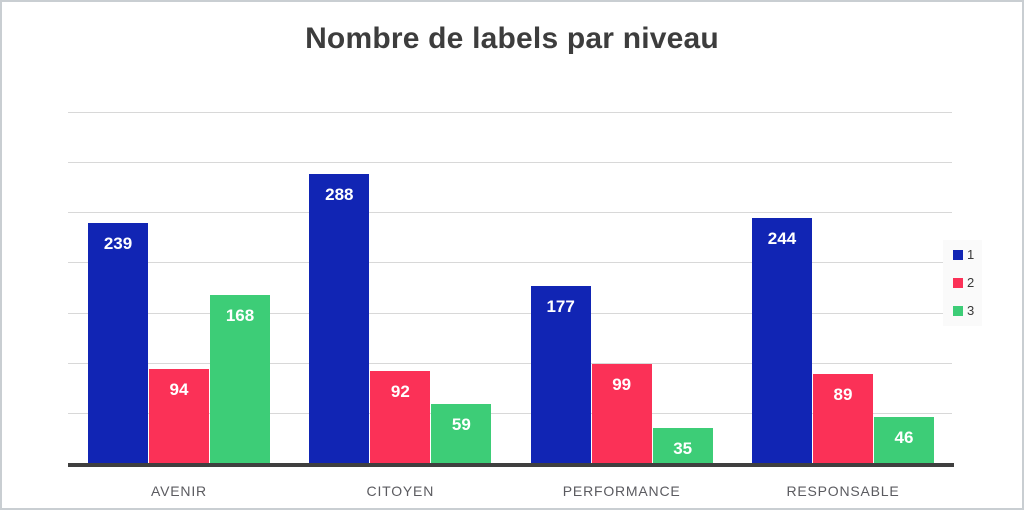  I want to click on bar-value-label: 288, so click(339, 195).